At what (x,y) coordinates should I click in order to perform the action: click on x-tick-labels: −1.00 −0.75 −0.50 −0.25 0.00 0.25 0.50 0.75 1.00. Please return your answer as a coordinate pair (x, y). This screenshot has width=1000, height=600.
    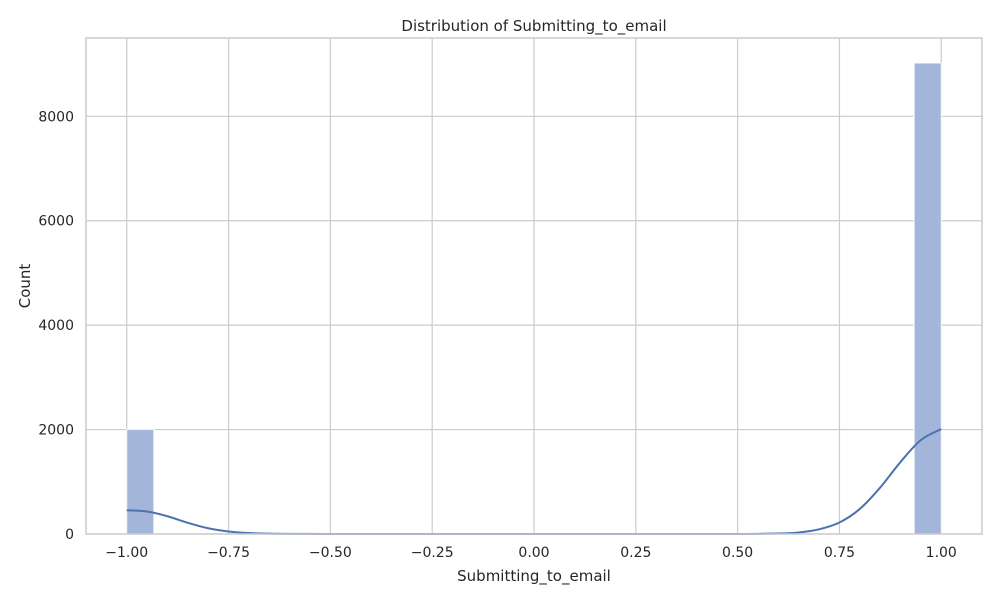
    Looking at the image, I should click on (531, 553).